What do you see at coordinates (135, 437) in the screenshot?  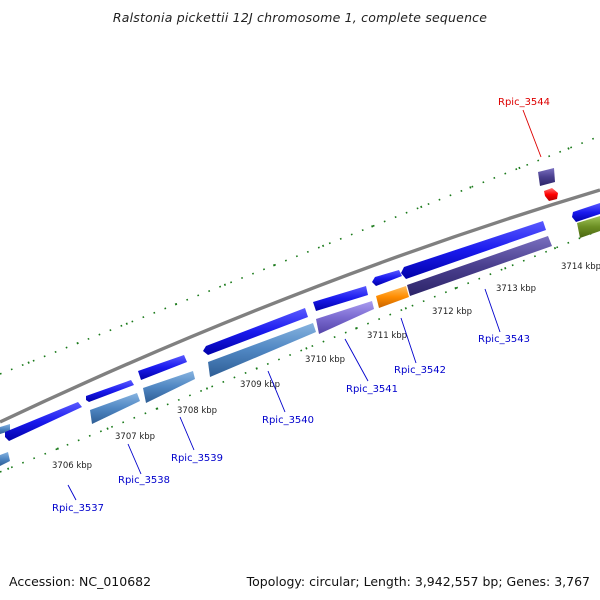 I see `tick-label: 3707 kbp` at bounding box center [135, 437].